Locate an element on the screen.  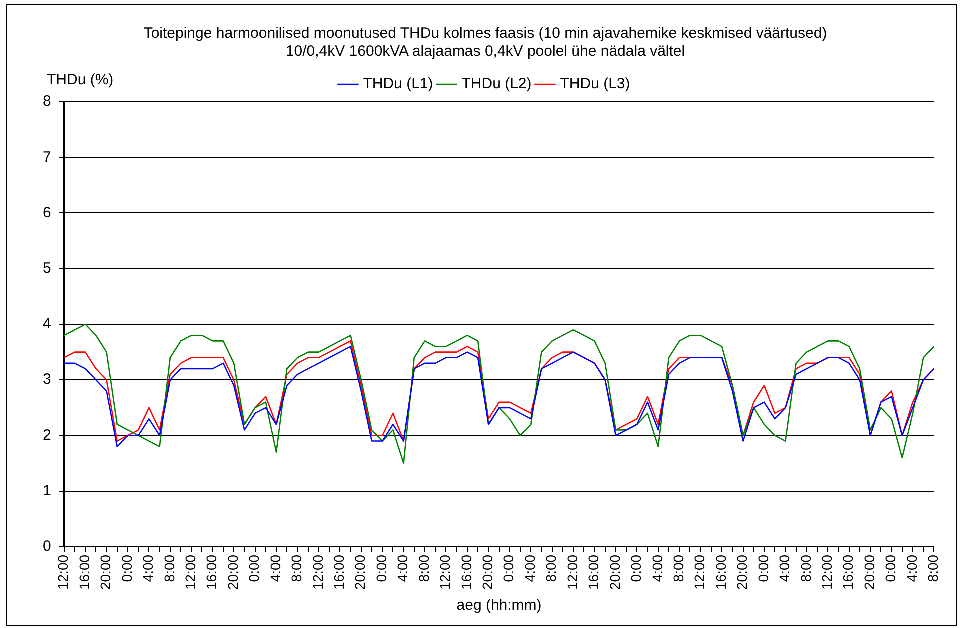
legend-label: THDu (L1) is located at coordinates (398, 84).